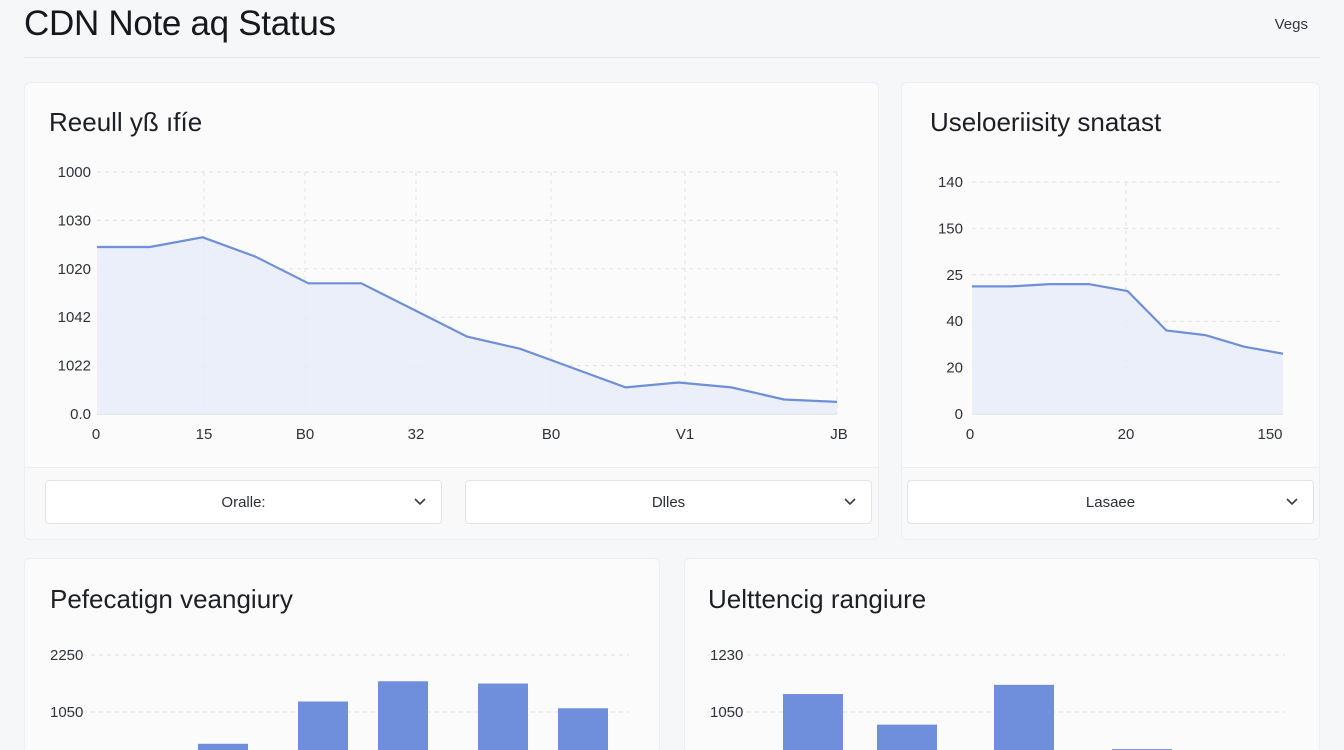 The image size is (1344, 750). I want to click on x-tick-label: V1, so click(685, 434).